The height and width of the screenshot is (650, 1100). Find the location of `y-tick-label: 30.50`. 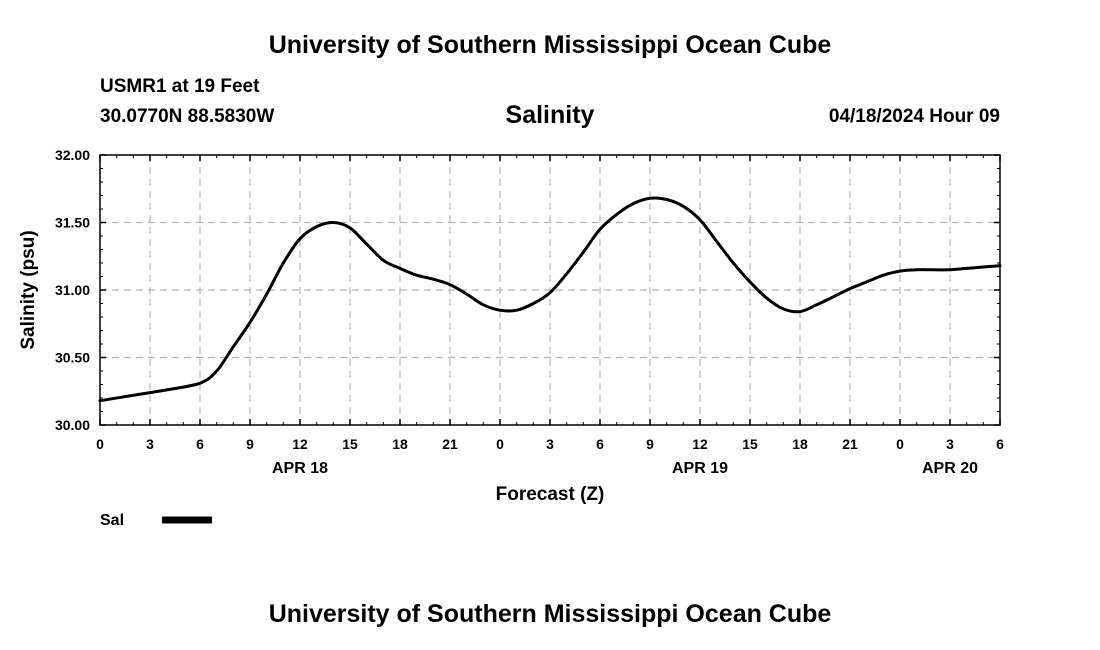

y-tick-label: 30.50 is located at coordinates (72, 358).